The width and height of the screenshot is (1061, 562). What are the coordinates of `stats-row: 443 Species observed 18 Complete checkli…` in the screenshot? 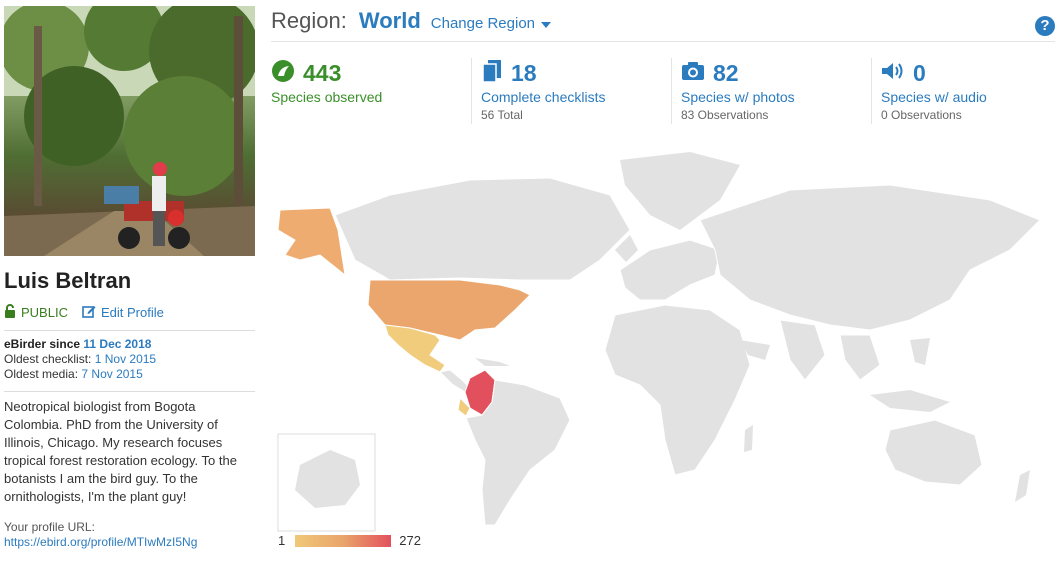 It's located at (666, 91).